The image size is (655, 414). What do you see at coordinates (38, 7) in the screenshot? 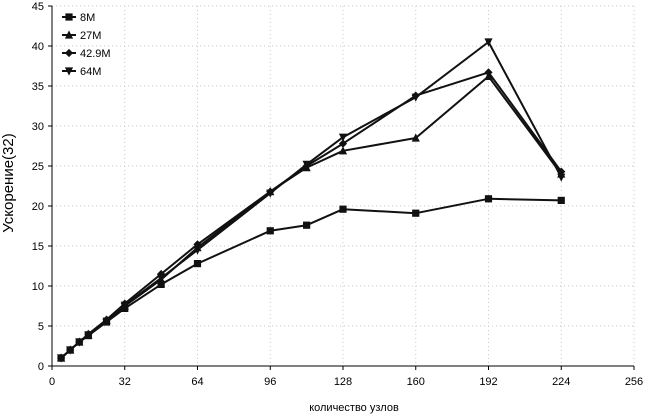
I see `y-tick-label: 45` at bounding box center [38, 7].